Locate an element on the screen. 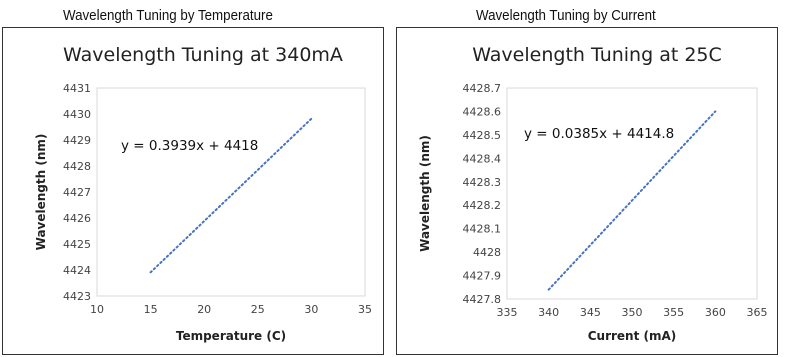  x-axis-label: Current (mA) is located at coordinates (632, 336).